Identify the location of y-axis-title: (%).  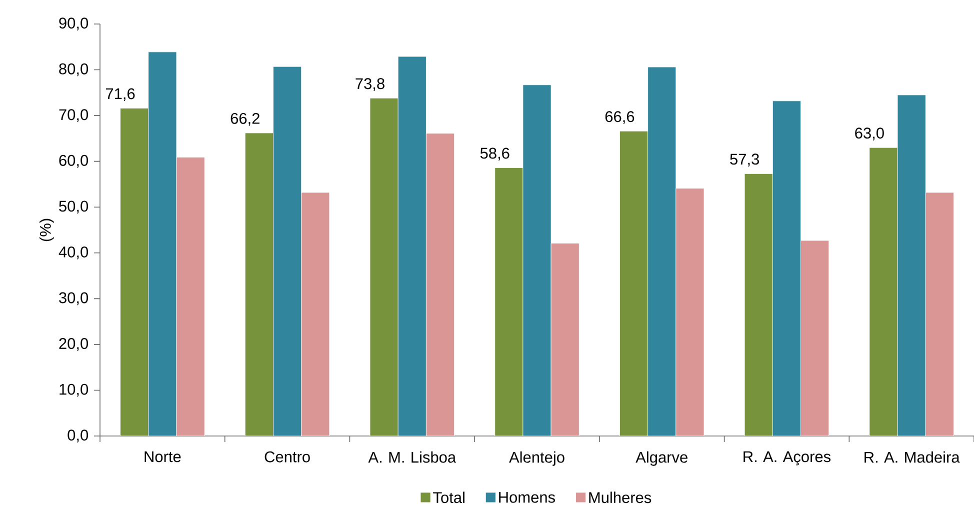
(46, 230).